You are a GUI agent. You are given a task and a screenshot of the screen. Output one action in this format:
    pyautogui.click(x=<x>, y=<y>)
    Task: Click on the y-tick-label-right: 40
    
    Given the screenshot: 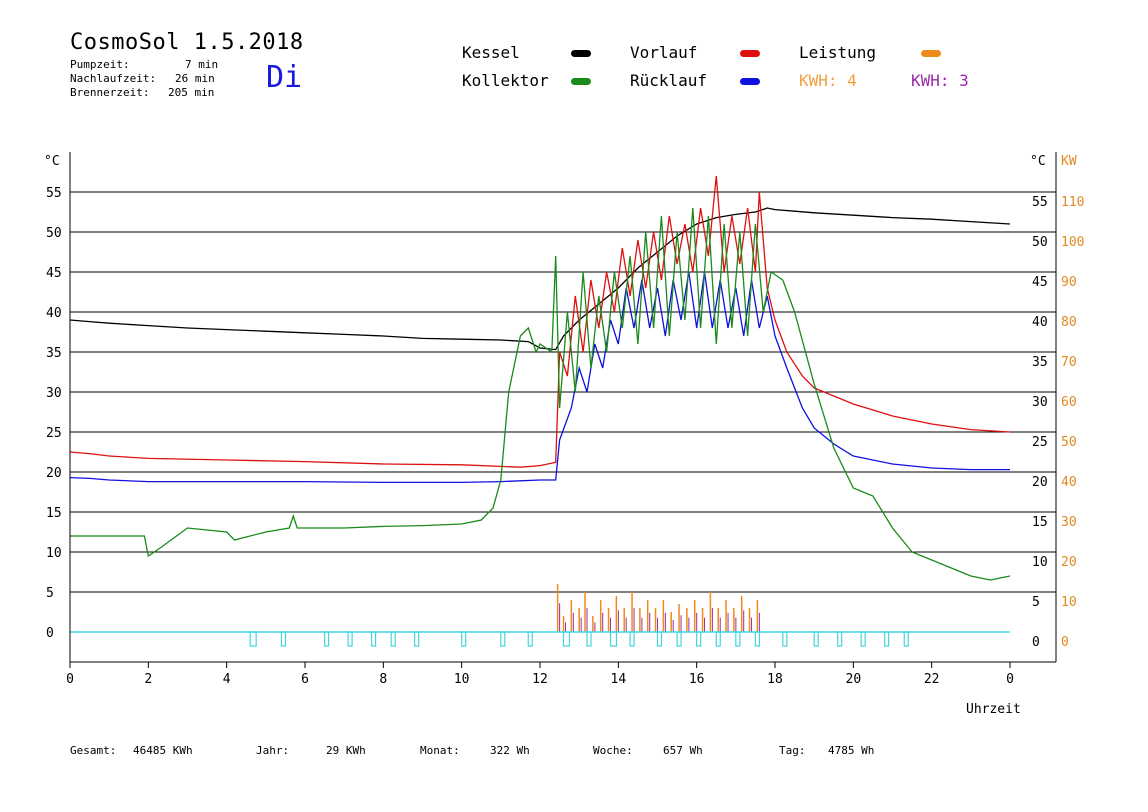 What is the action you would take?
    pyautogui.click(x=1040, y=322)
    